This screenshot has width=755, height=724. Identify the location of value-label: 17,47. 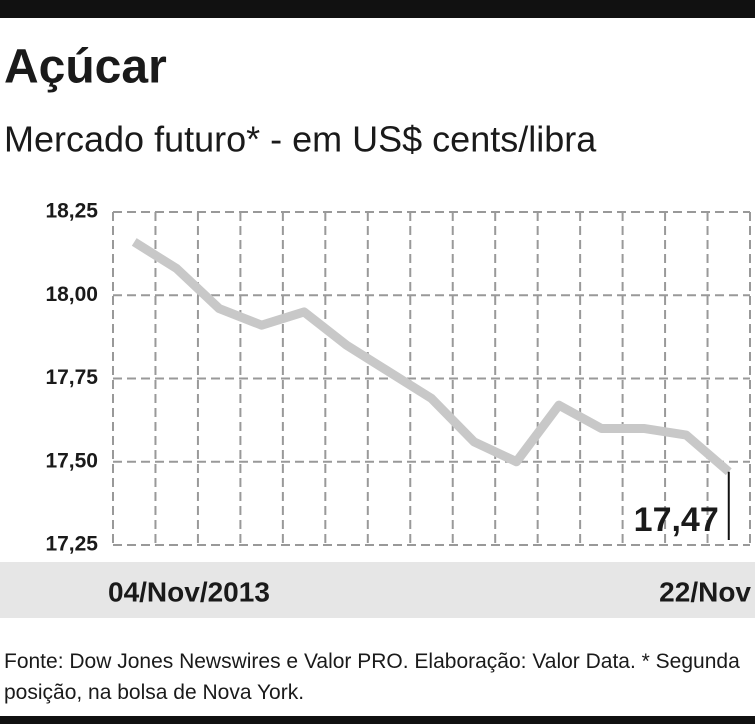
(676, 520).